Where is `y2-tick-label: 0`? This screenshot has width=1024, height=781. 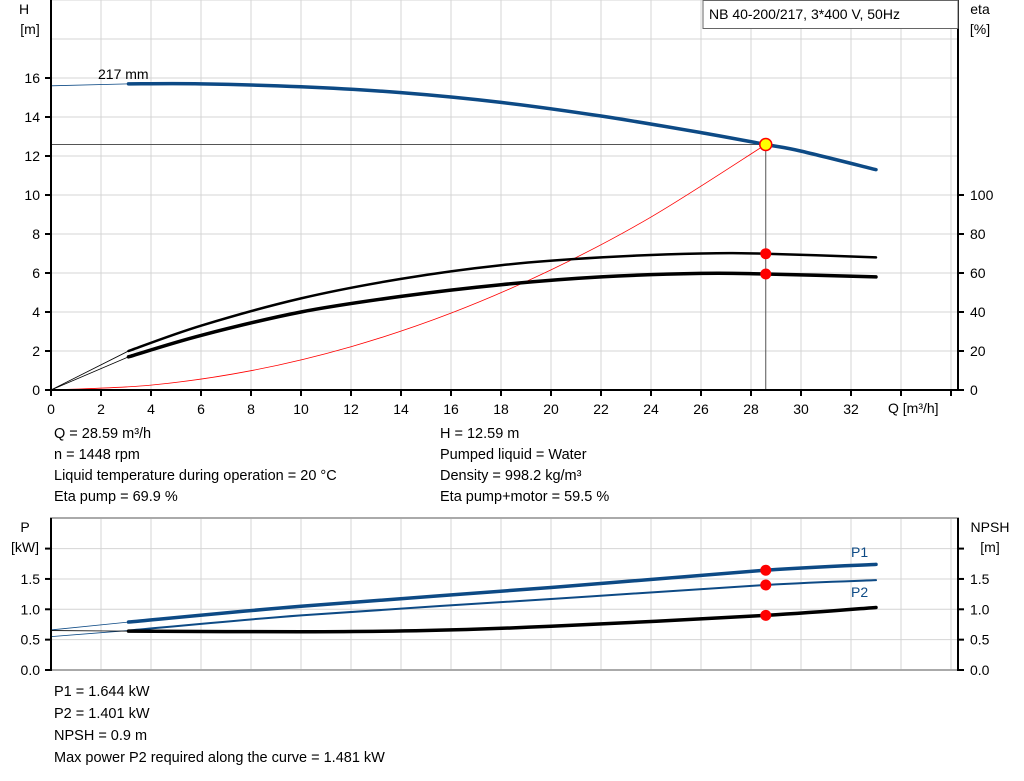 y2-tick-label: 0 is located at coordinates (974, 390).